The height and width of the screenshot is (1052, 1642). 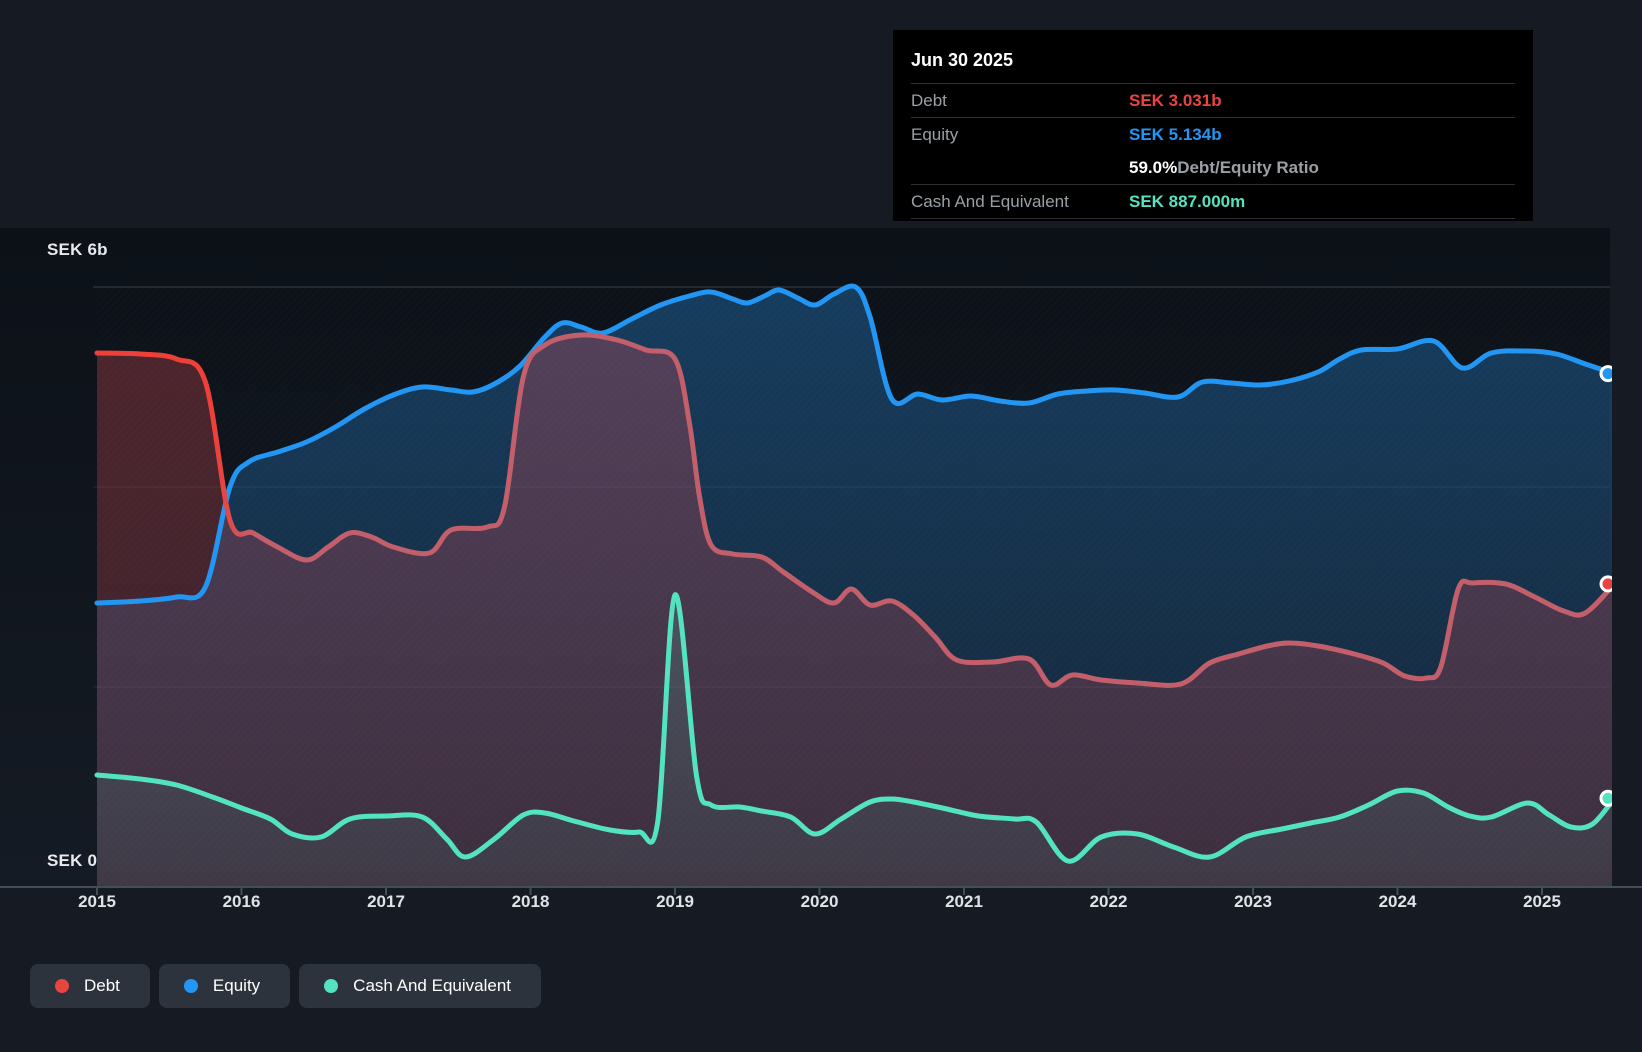 What do you see at coordinates (190, 986) in the screenshot?
I see `equity-dot-icon` at bounding box center [190, 986].